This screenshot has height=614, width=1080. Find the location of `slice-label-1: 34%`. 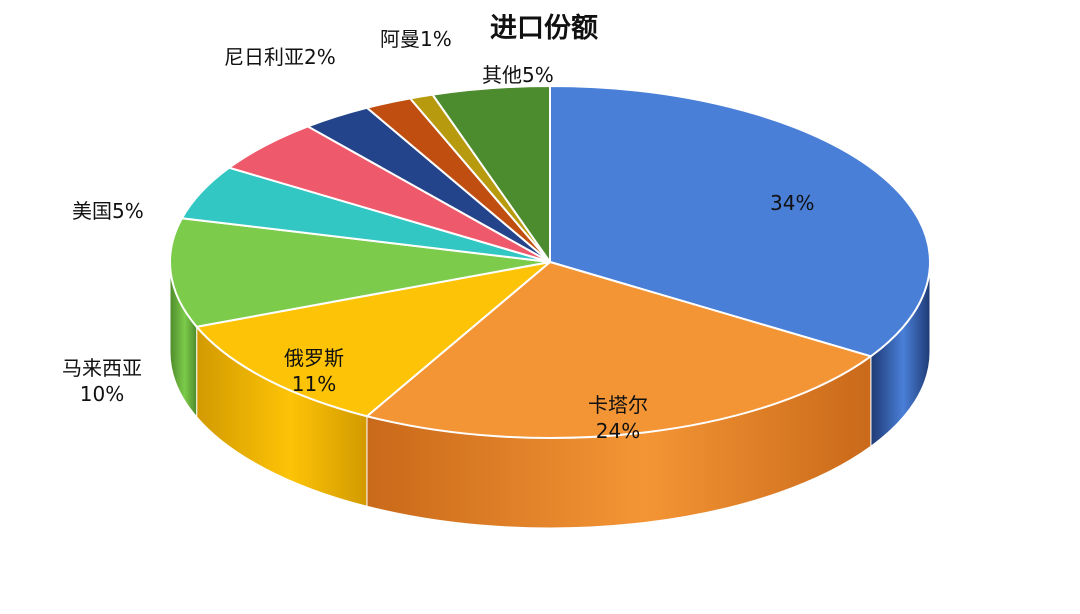

slice-label-1: 34% is located at coordinates (792, 203).